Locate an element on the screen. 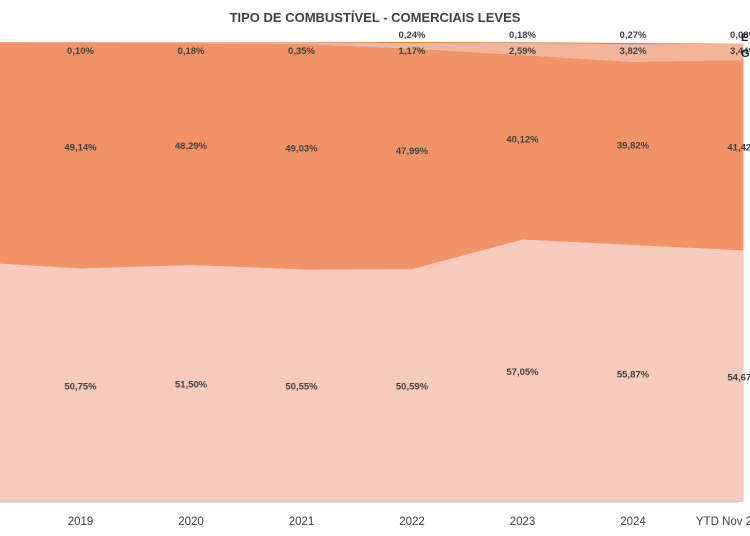 Image resolution: width=750 pixels, height=536 pixels. x-tick-label: 2024 is located at coordinates (633, 522).